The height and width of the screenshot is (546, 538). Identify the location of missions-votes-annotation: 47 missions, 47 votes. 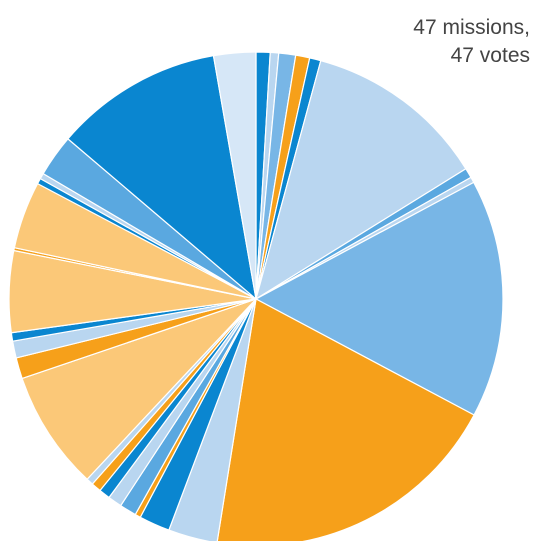
(471, 42).